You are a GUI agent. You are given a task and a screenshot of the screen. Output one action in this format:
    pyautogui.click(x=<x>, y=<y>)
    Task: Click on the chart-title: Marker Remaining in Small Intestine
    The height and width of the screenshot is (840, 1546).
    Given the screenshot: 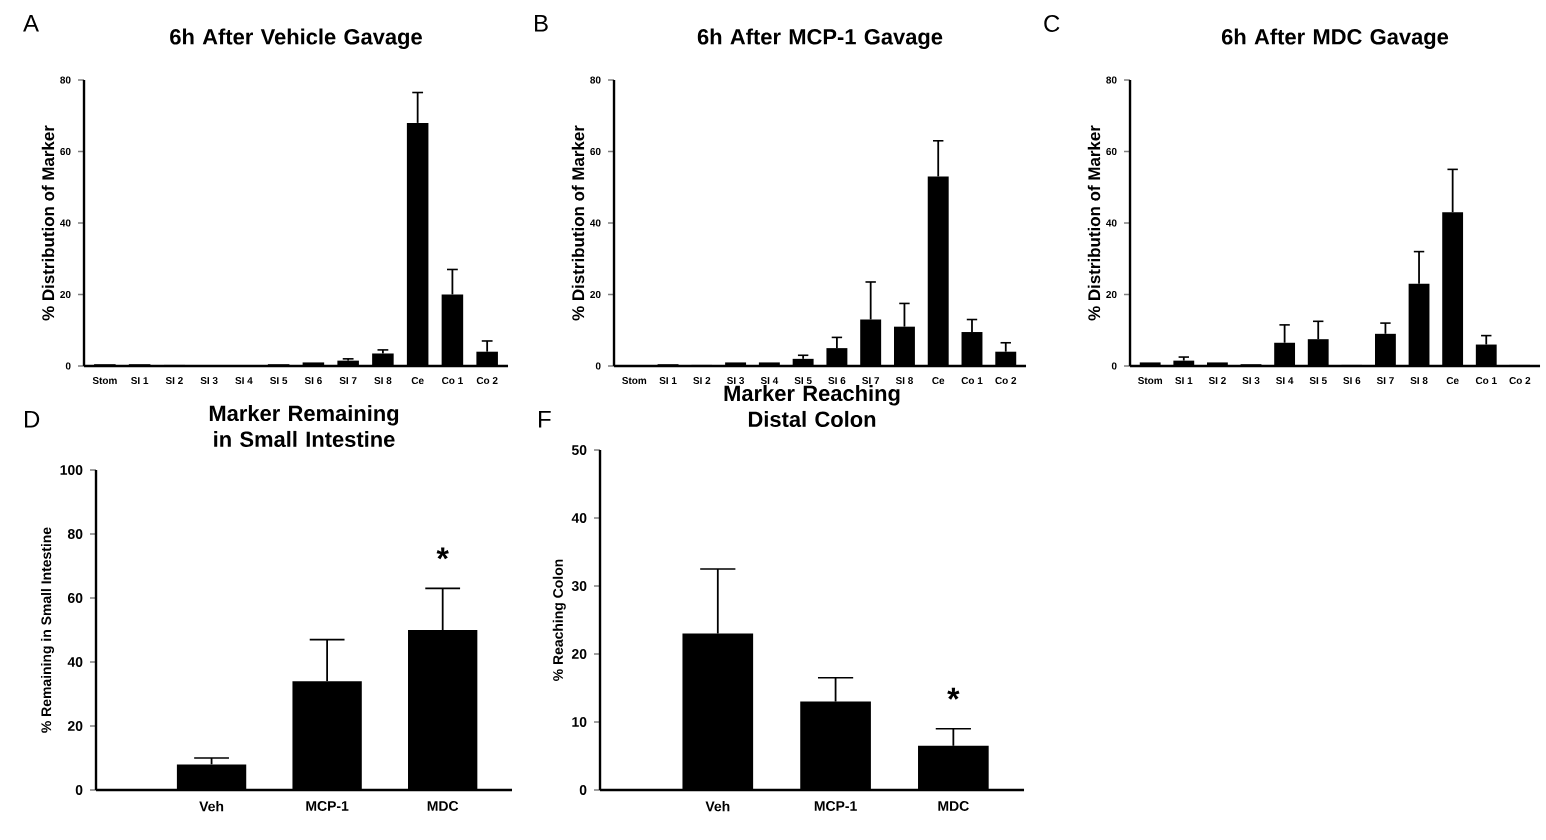 What is the action you would take?
    pyautogui.click(x=304, y=426)
    